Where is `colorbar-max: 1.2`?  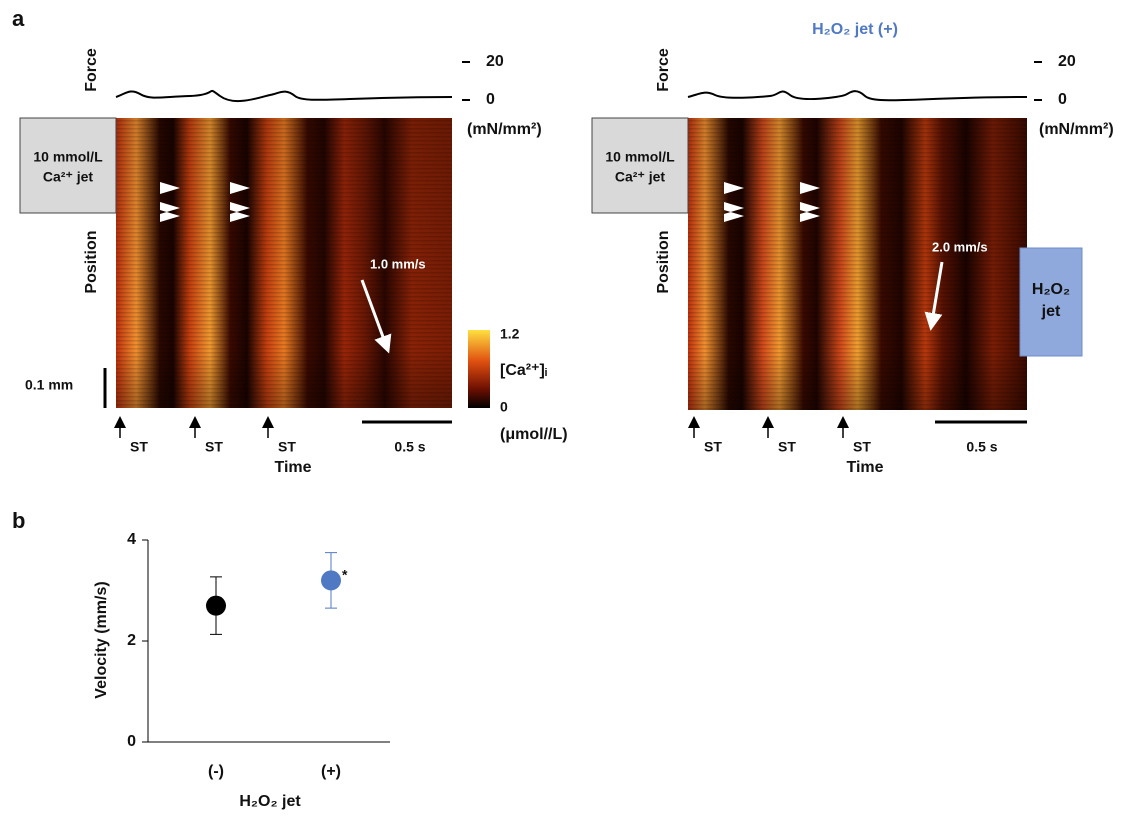 colorbar-max: 1.2 is located at coordinates (510, 334).